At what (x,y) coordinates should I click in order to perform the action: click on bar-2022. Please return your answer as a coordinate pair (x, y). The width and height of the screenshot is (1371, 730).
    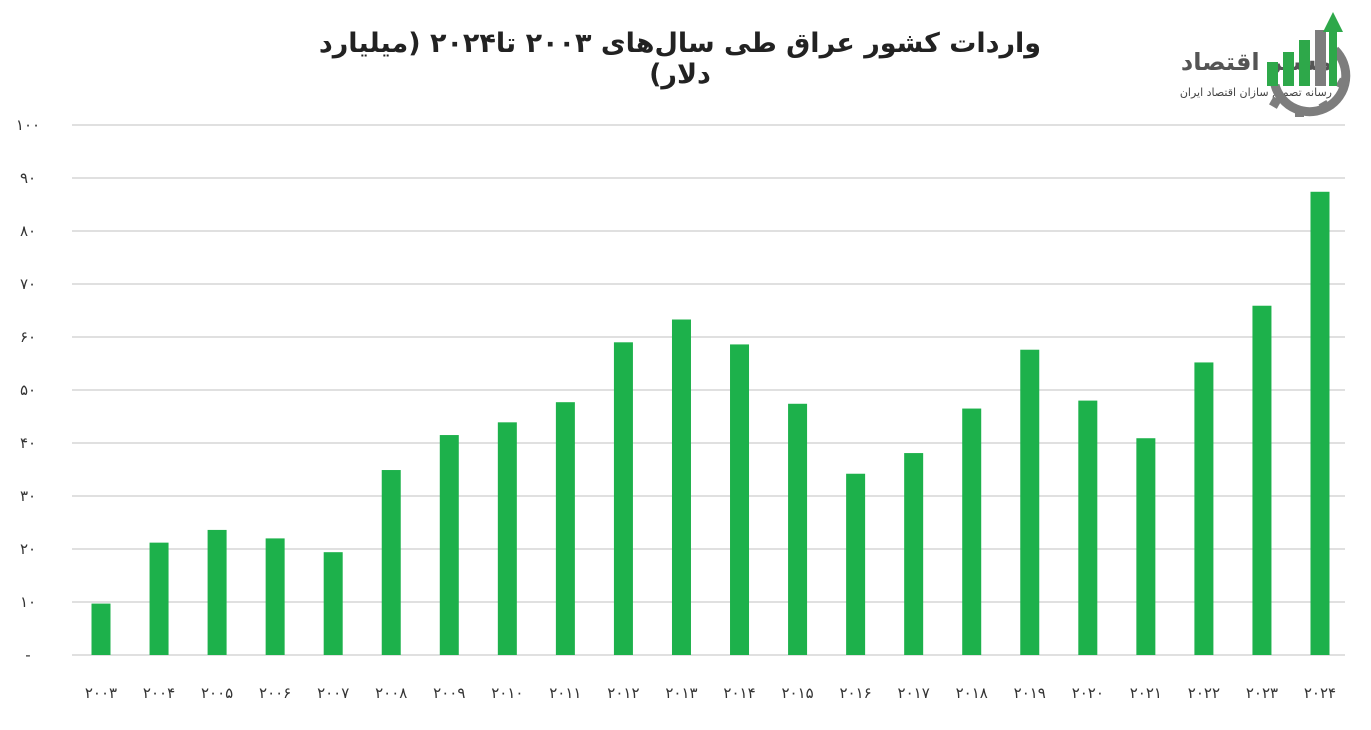
    Looking at the image, I should click on (1204, 508).